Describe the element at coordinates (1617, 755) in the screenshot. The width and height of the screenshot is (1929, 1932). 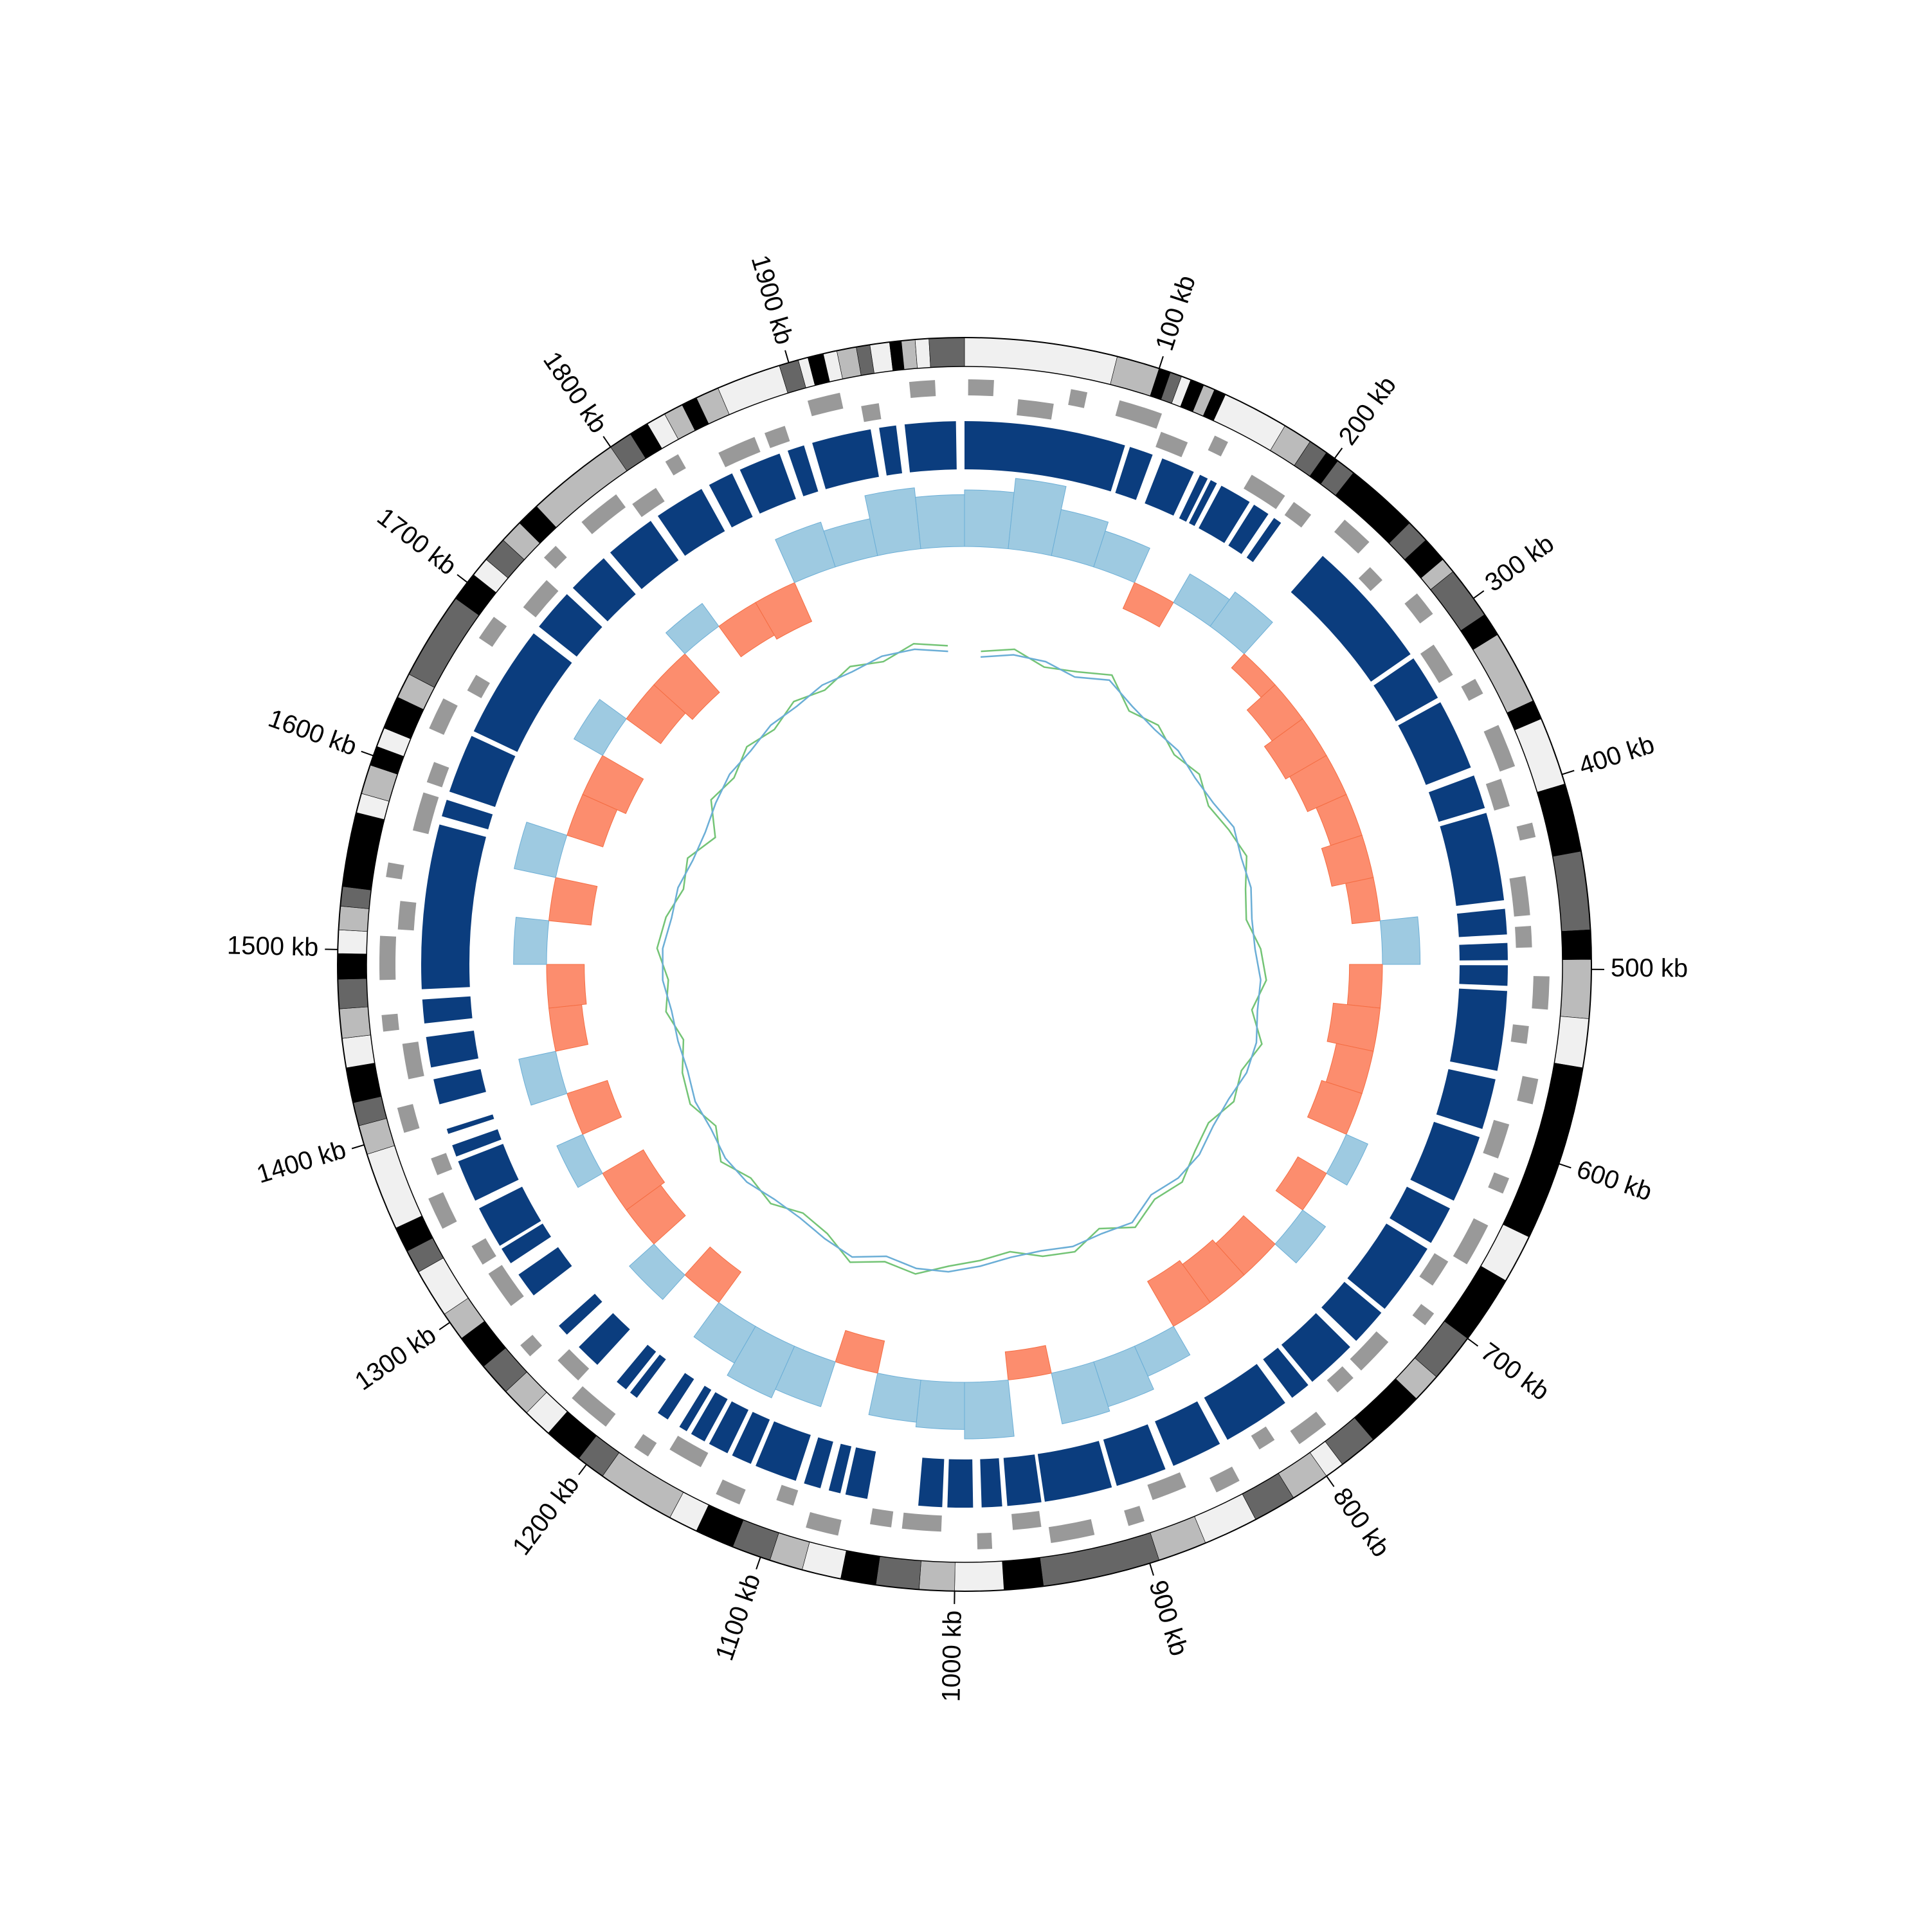
I see `tick-label: 400 kb` at that location.